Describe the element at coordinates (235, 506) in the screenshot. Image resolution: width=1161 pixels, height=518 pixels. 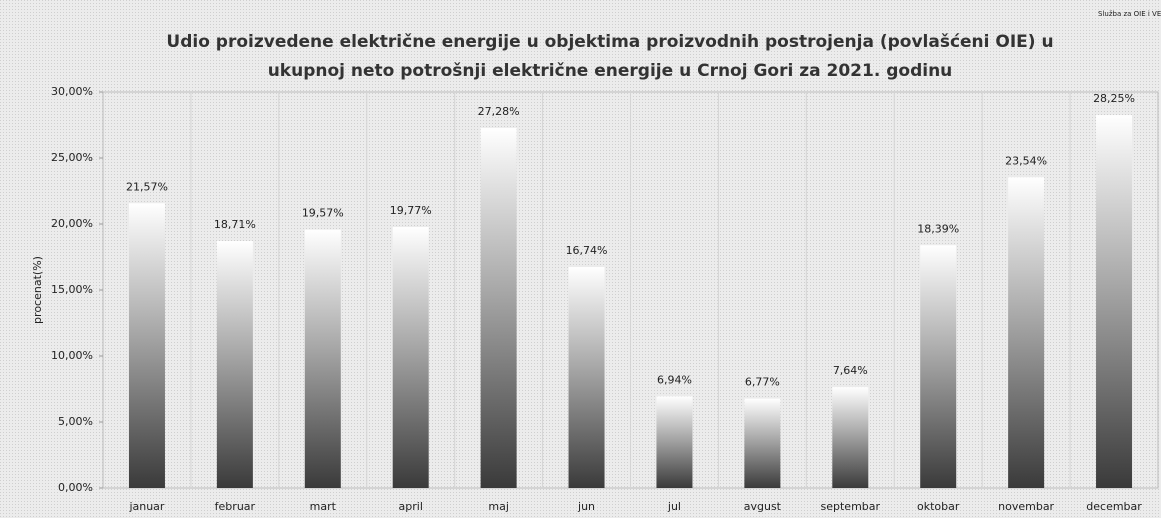
I see `x-tick-label: februar` at that location.